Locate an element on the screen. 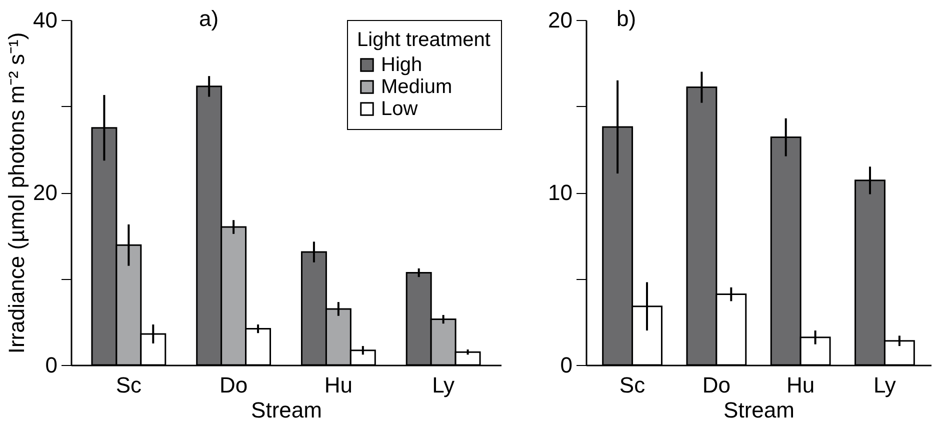 Image resolution: width=945 pixels, height=437 pixels. legend-title: Light treatment is located at coordinates (424, 40).